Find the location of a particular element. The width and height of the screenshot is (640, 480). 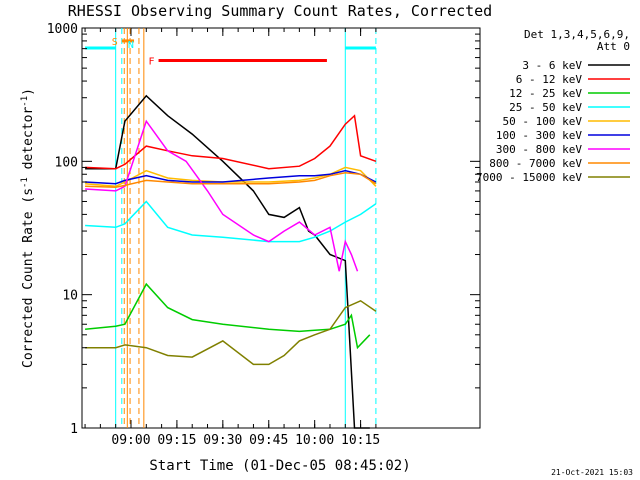

y-tick-label: 1000 is located at coordinates (62, 29).